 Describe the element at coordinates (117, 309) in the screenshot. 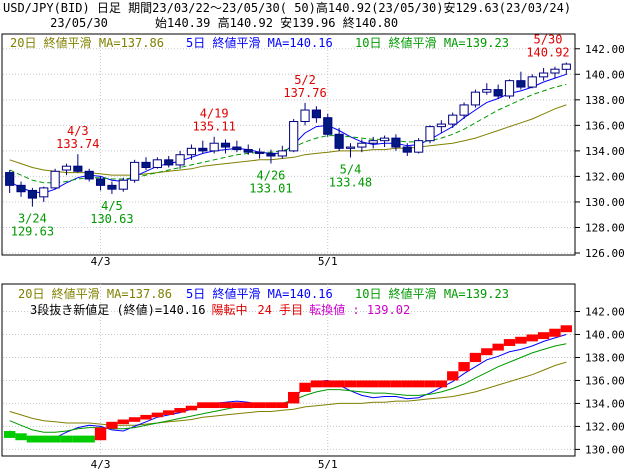

I see `tlb-prefix: 3段抜き新値足 (終値)=140.16` at that location.